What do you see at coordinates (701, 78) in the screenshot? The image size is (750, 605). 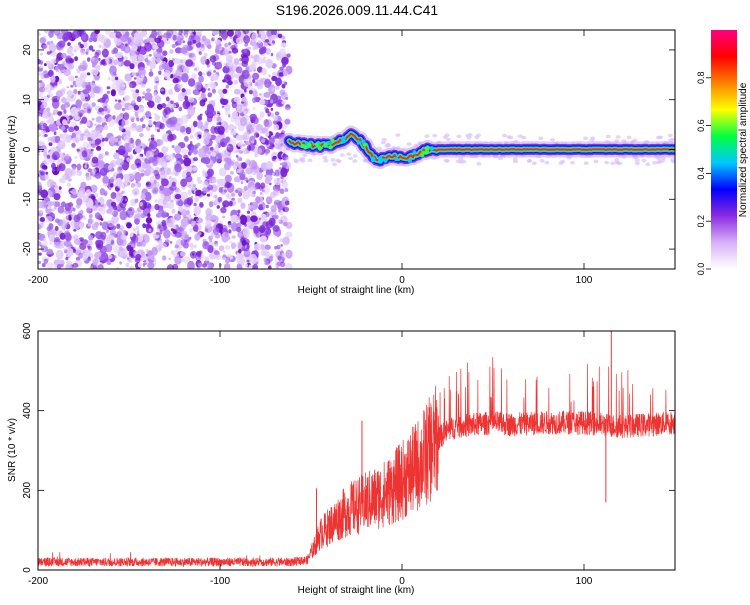 I see `colorbar-tick-label: 0.8` at bounding box center [701, 78].